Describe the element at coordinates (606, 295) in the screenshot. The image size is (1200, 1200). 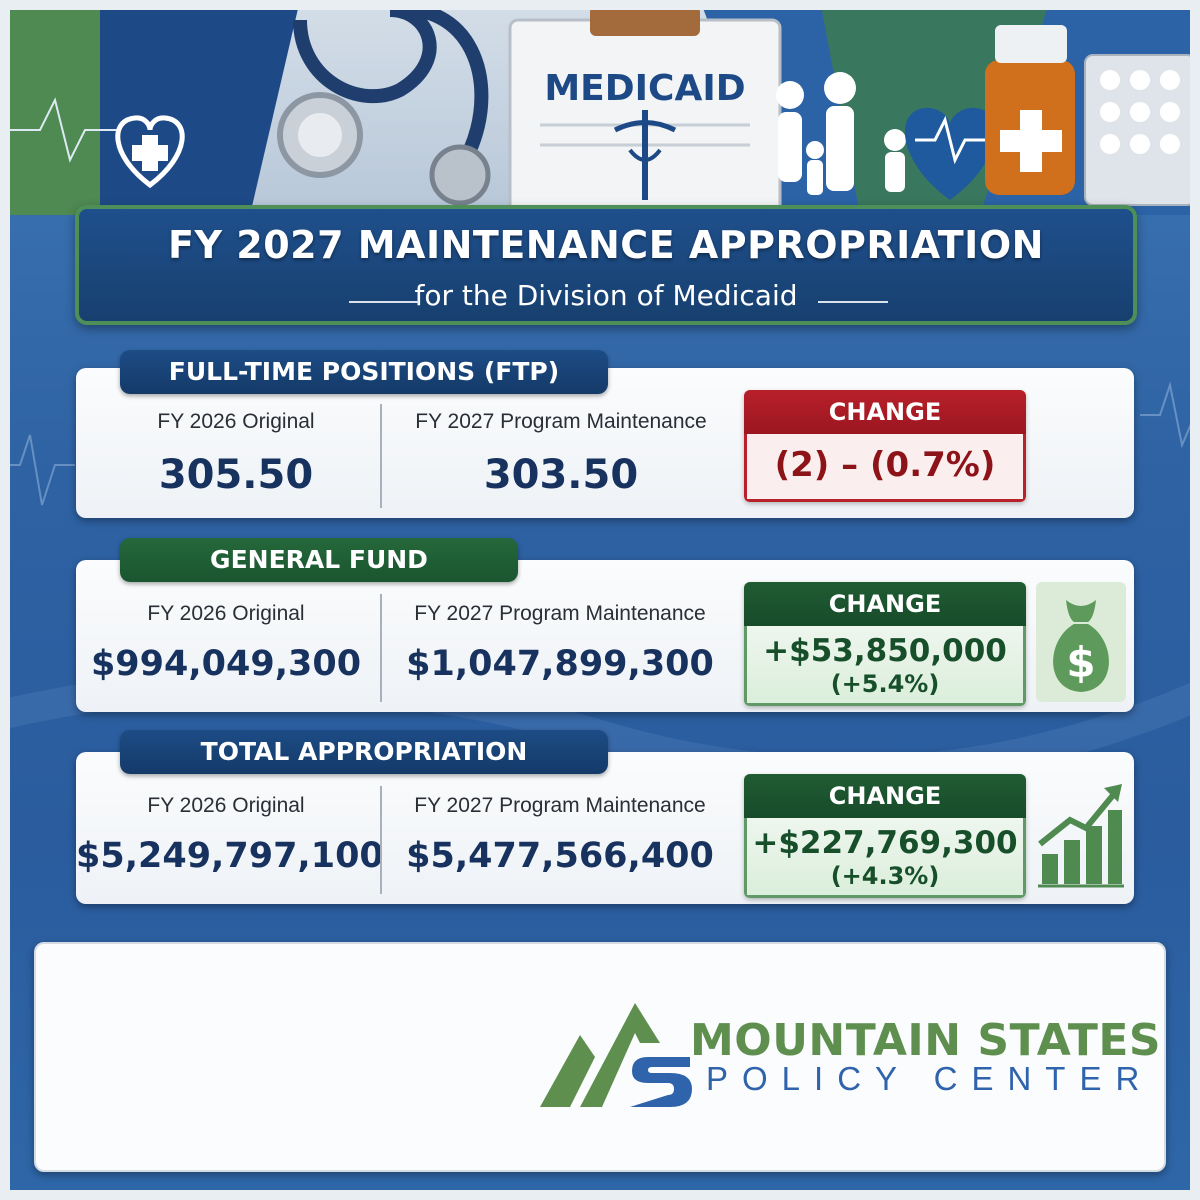
I see `page-subtitle: for the Division of Medicaid` at that location.